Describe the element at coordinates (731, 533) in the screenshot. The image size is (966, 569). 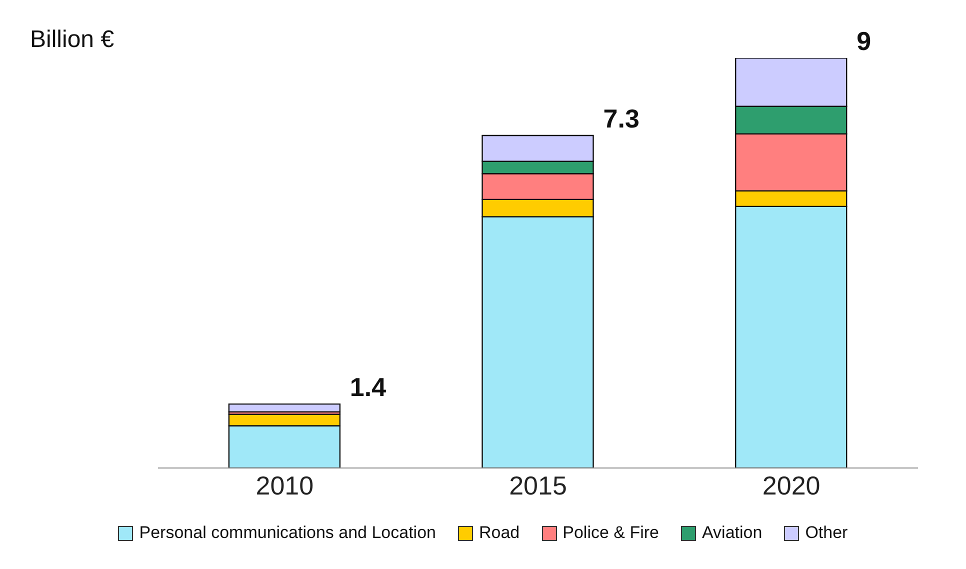
I see `legend-label: Aviation` at that location.